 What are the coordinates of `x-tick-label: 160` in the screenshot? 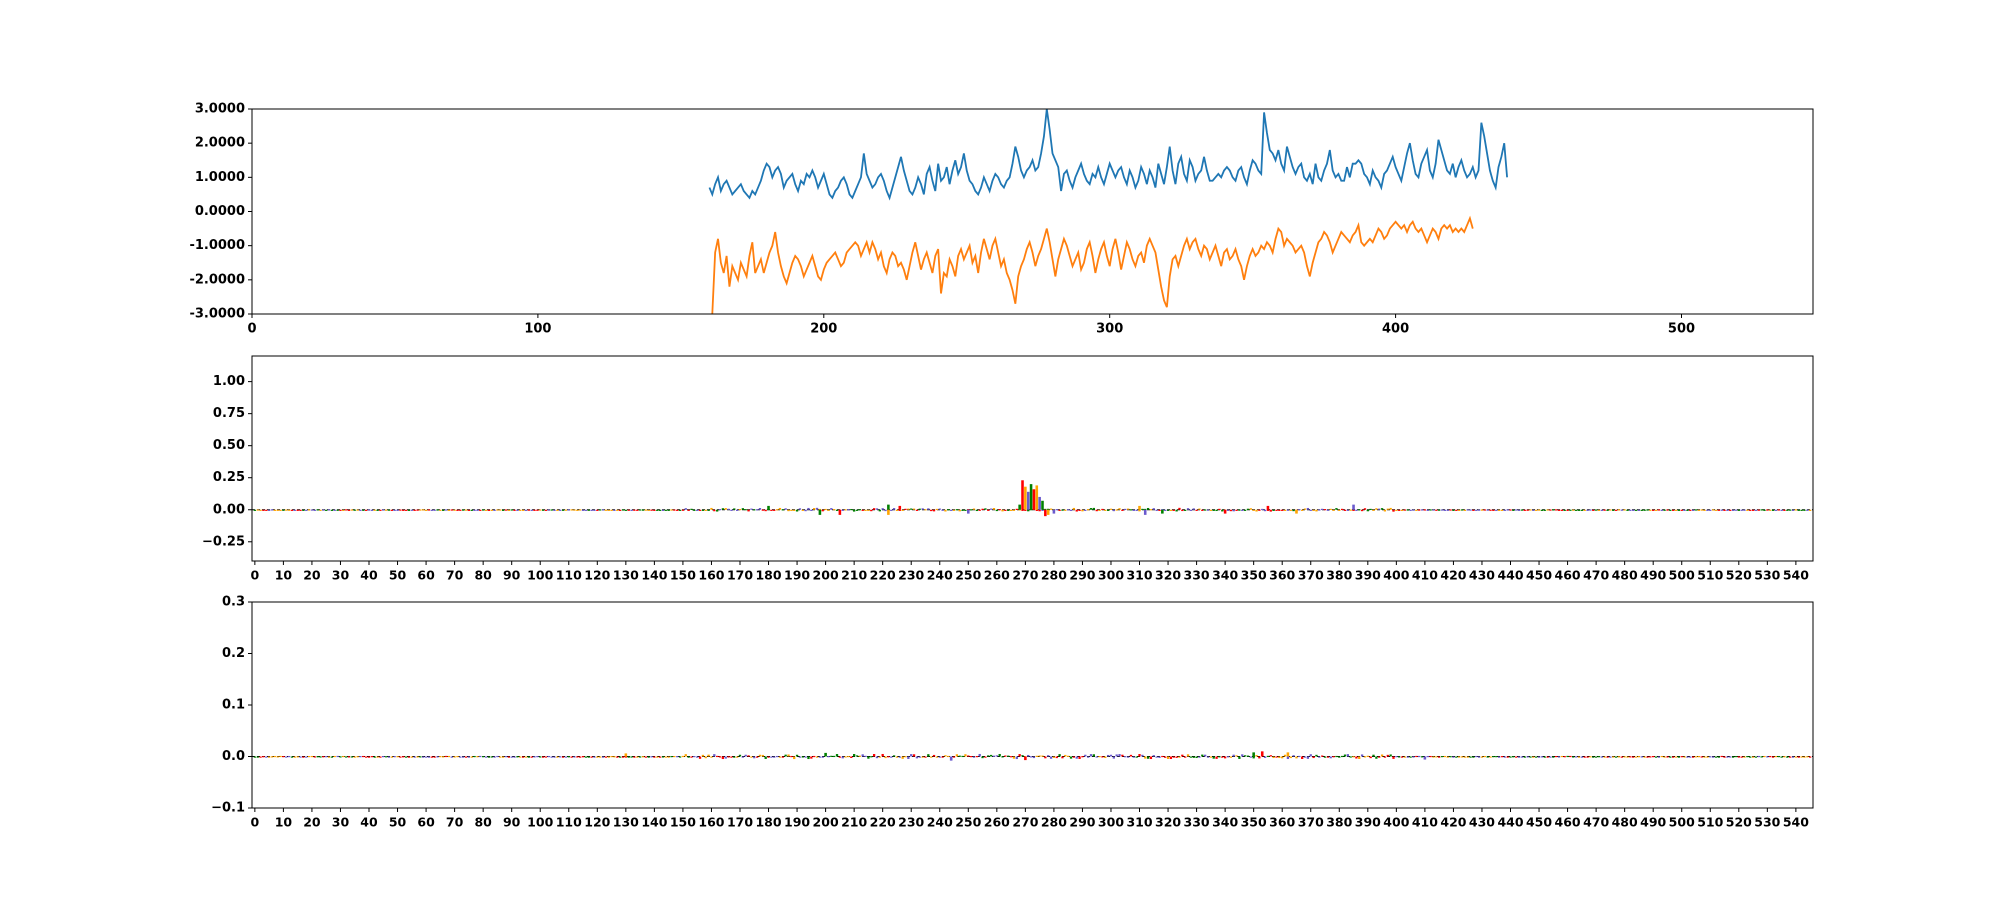 It's located at (711, 822).